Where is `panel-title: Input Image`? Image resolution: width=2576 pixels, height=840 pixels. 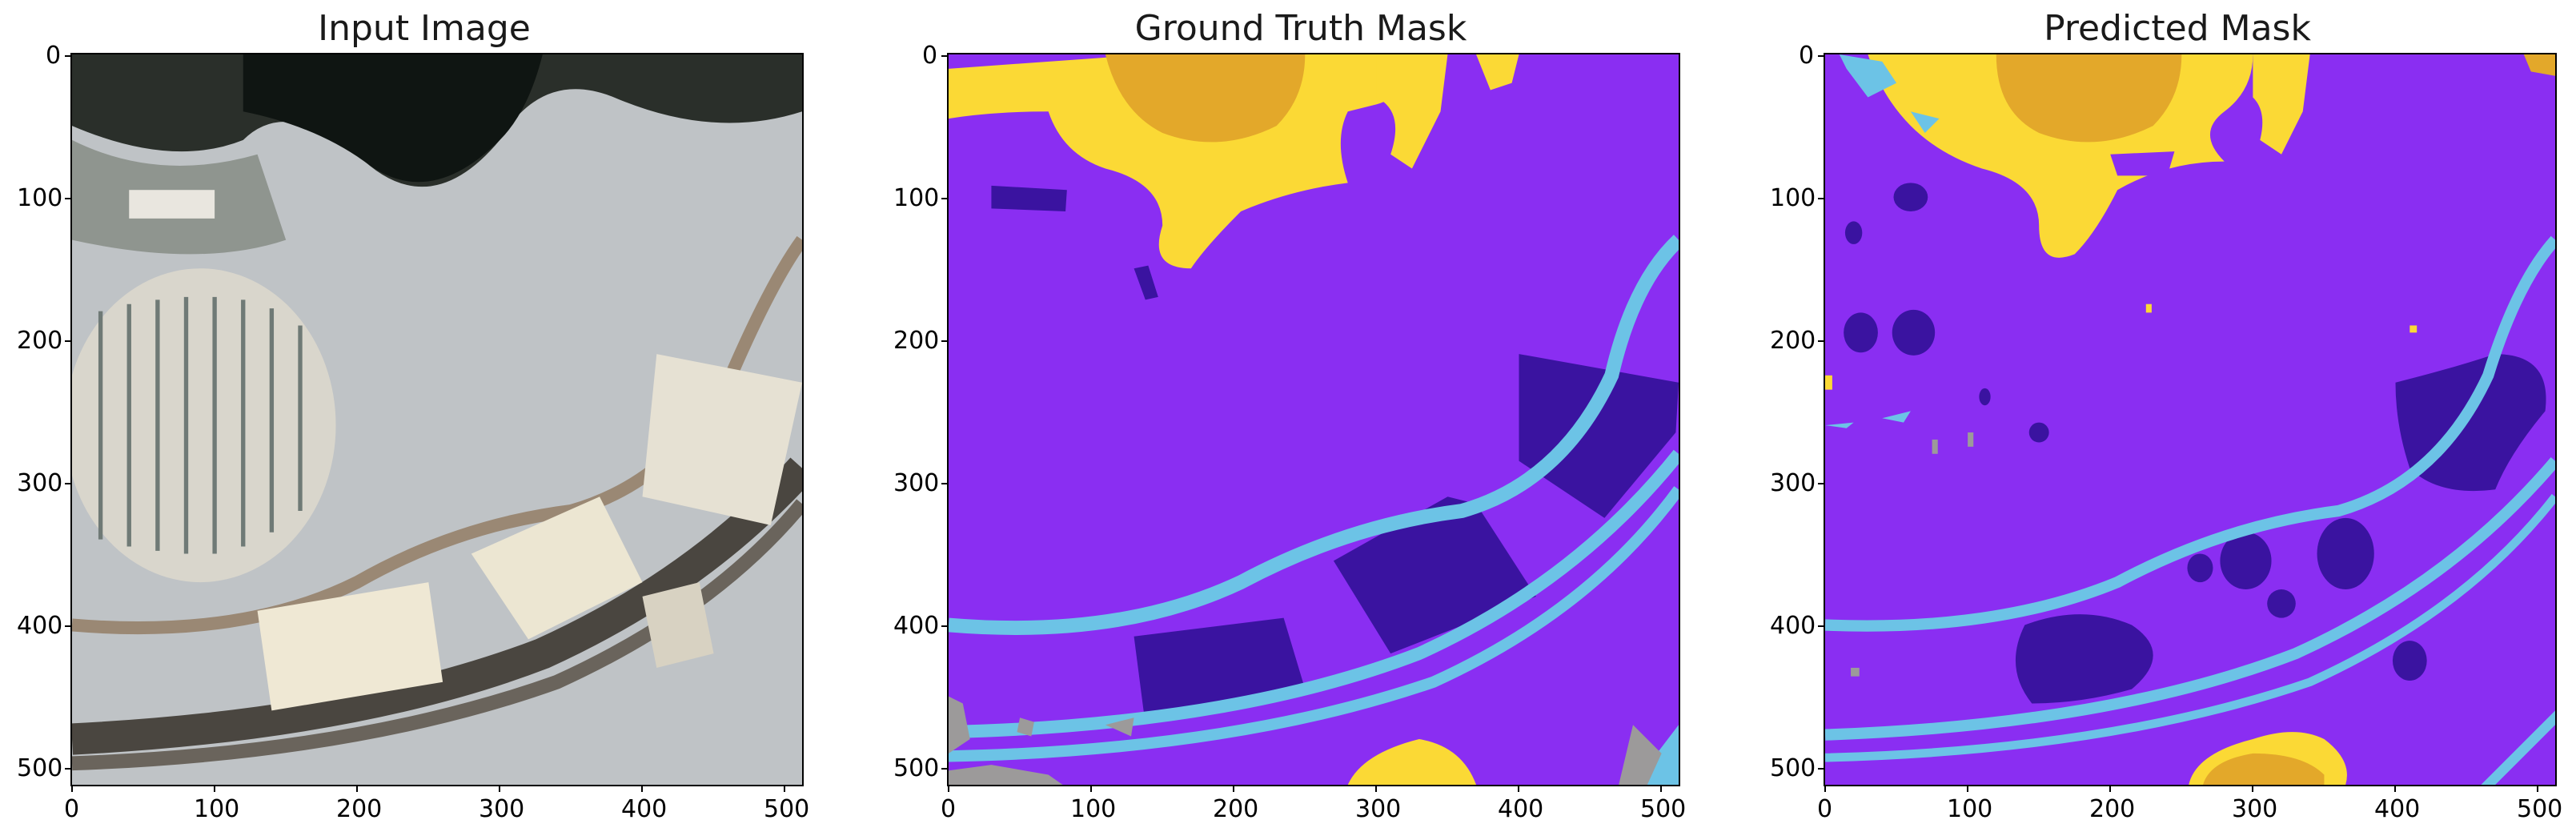 panel-title: Input Image is located at coordinates (425, 28).